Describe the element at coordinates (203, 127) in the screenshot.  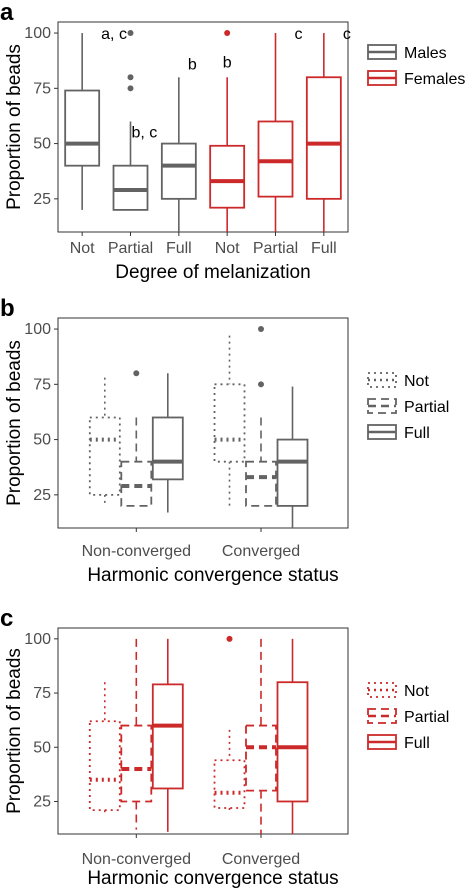
I see `plot-frame` at that location.